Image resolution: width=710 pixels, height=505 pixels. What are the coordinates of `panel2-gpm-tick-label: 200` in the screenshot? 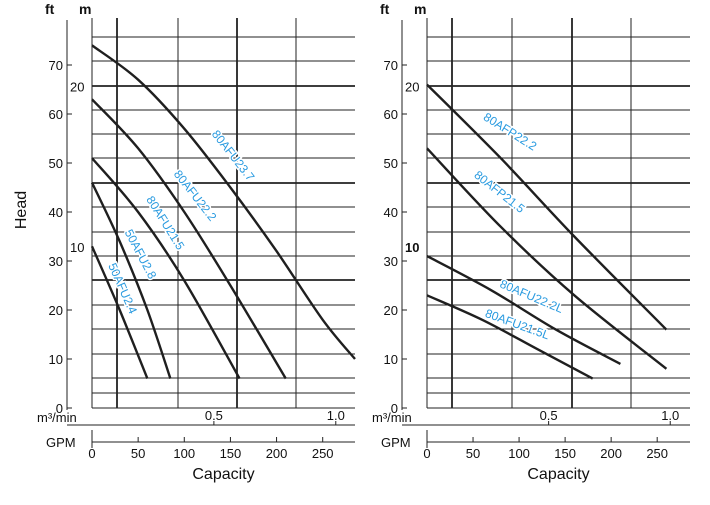 It's located at (611, 453).